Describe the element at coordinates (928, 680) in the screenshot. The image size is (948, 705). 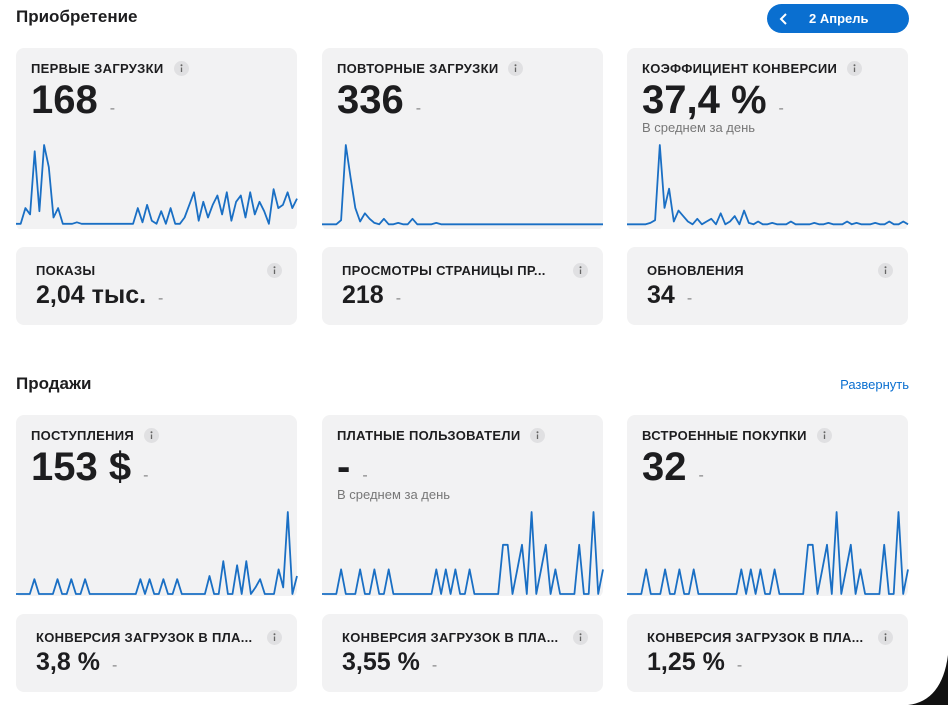
I see `screen-corner` at that location.